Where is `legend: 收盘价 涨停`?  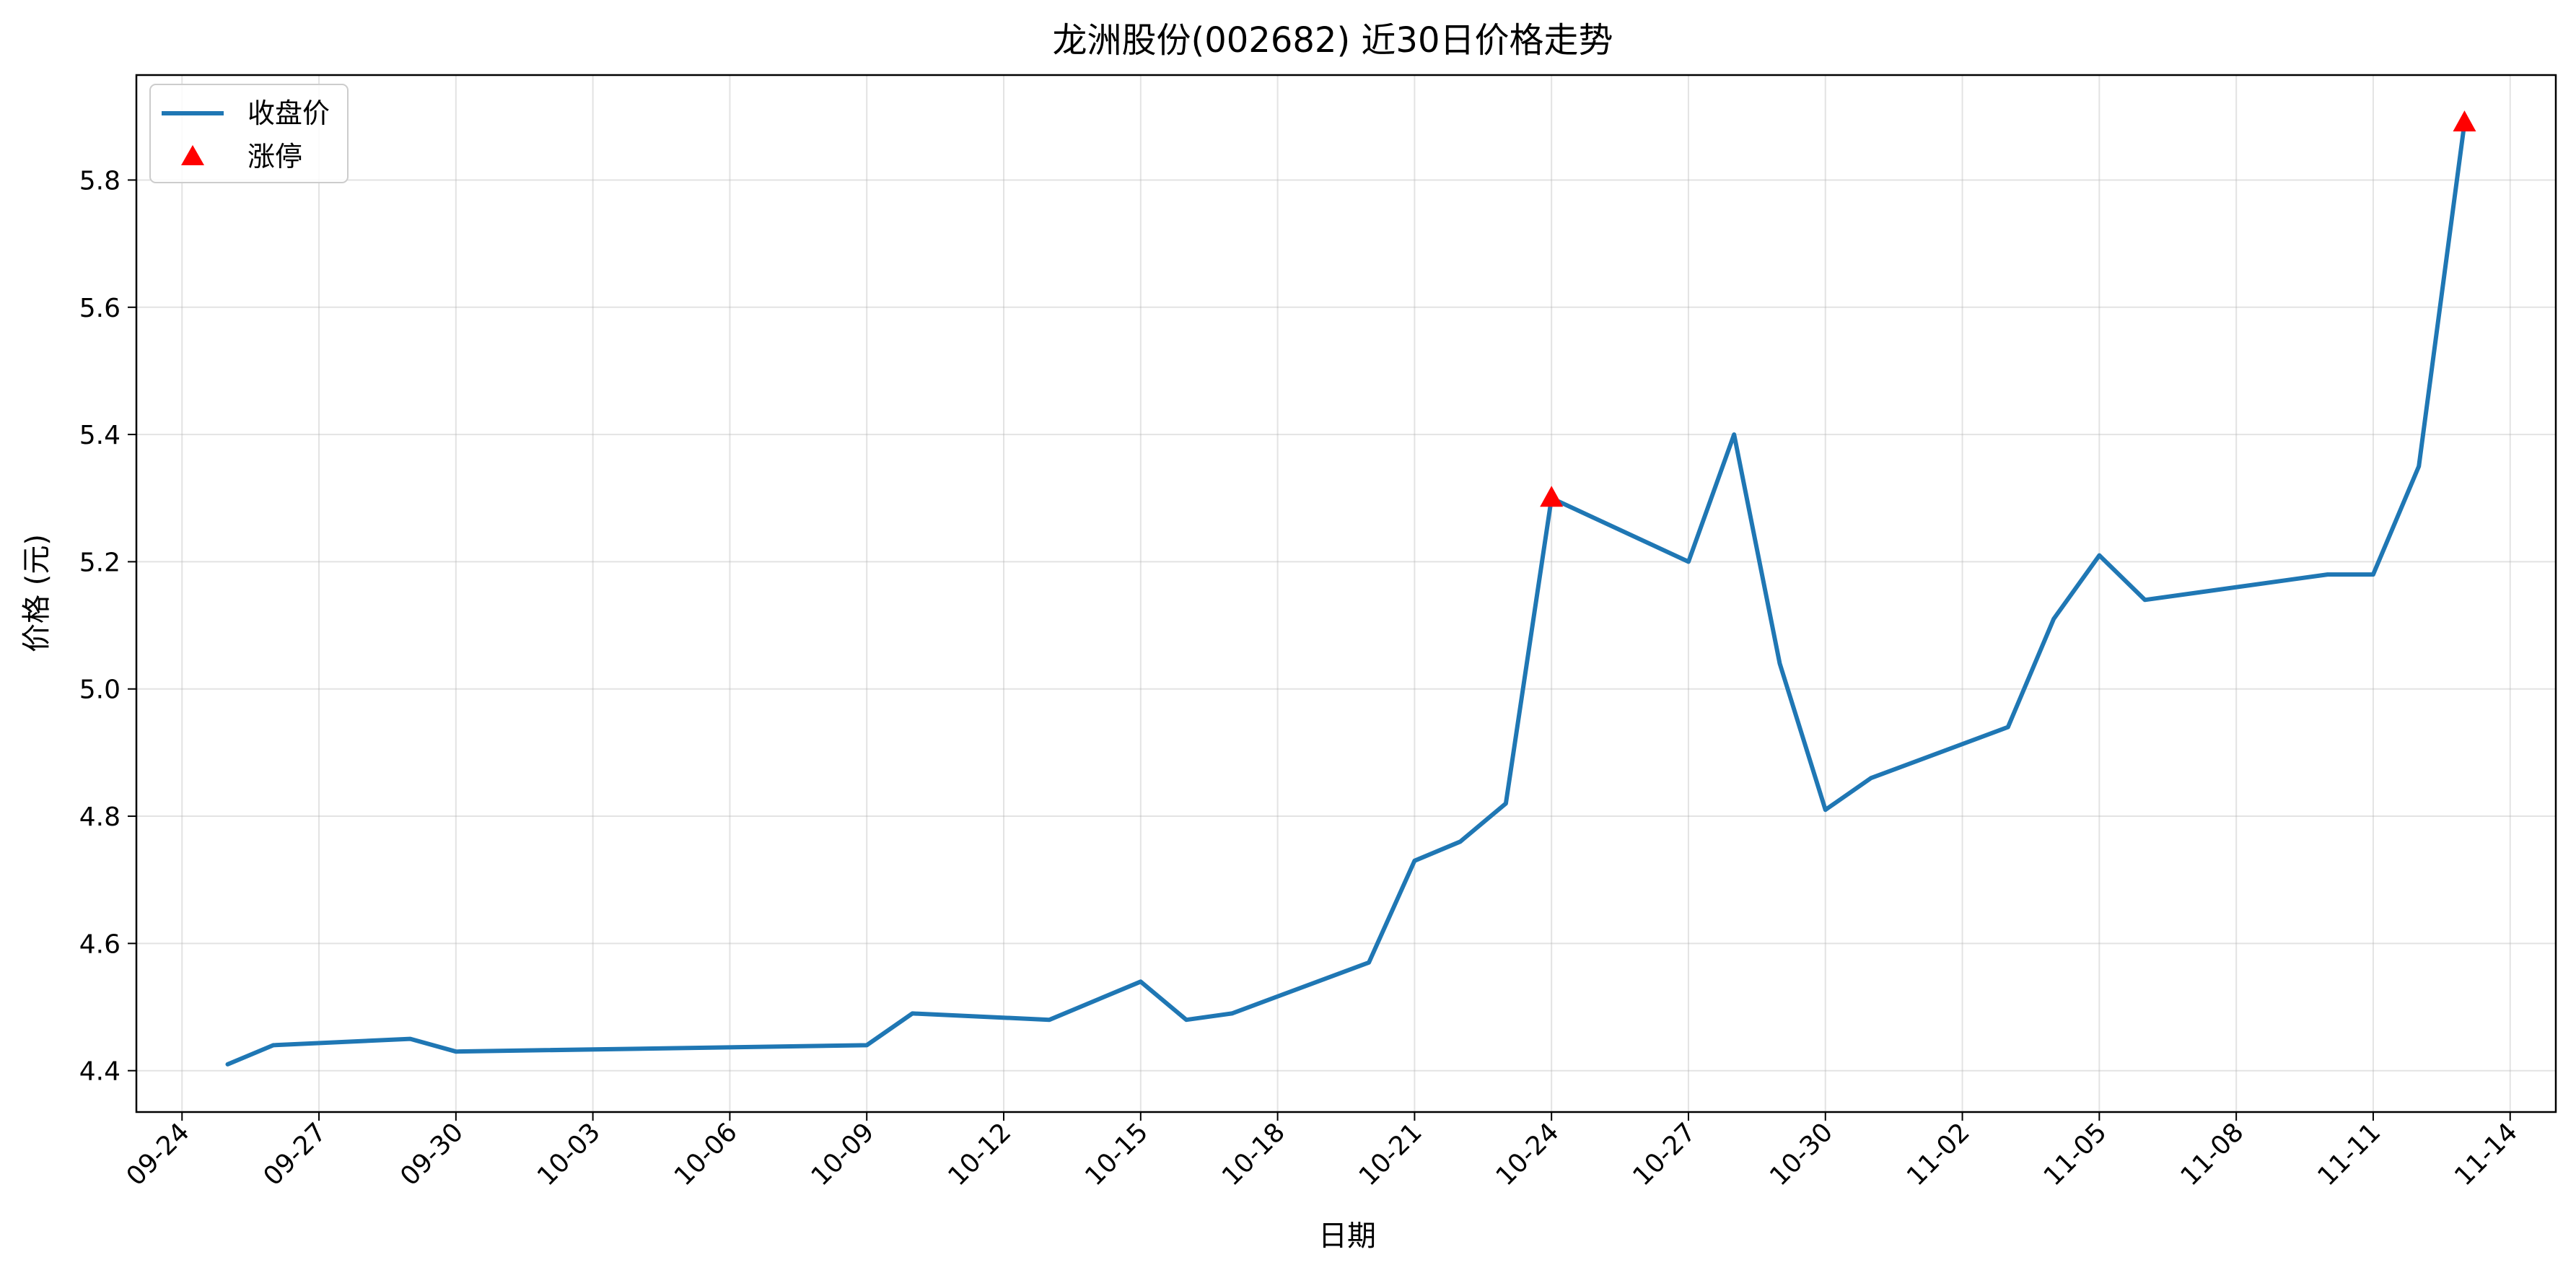 legend: 收盘价 涨停 is located at coordinates (249, 133).